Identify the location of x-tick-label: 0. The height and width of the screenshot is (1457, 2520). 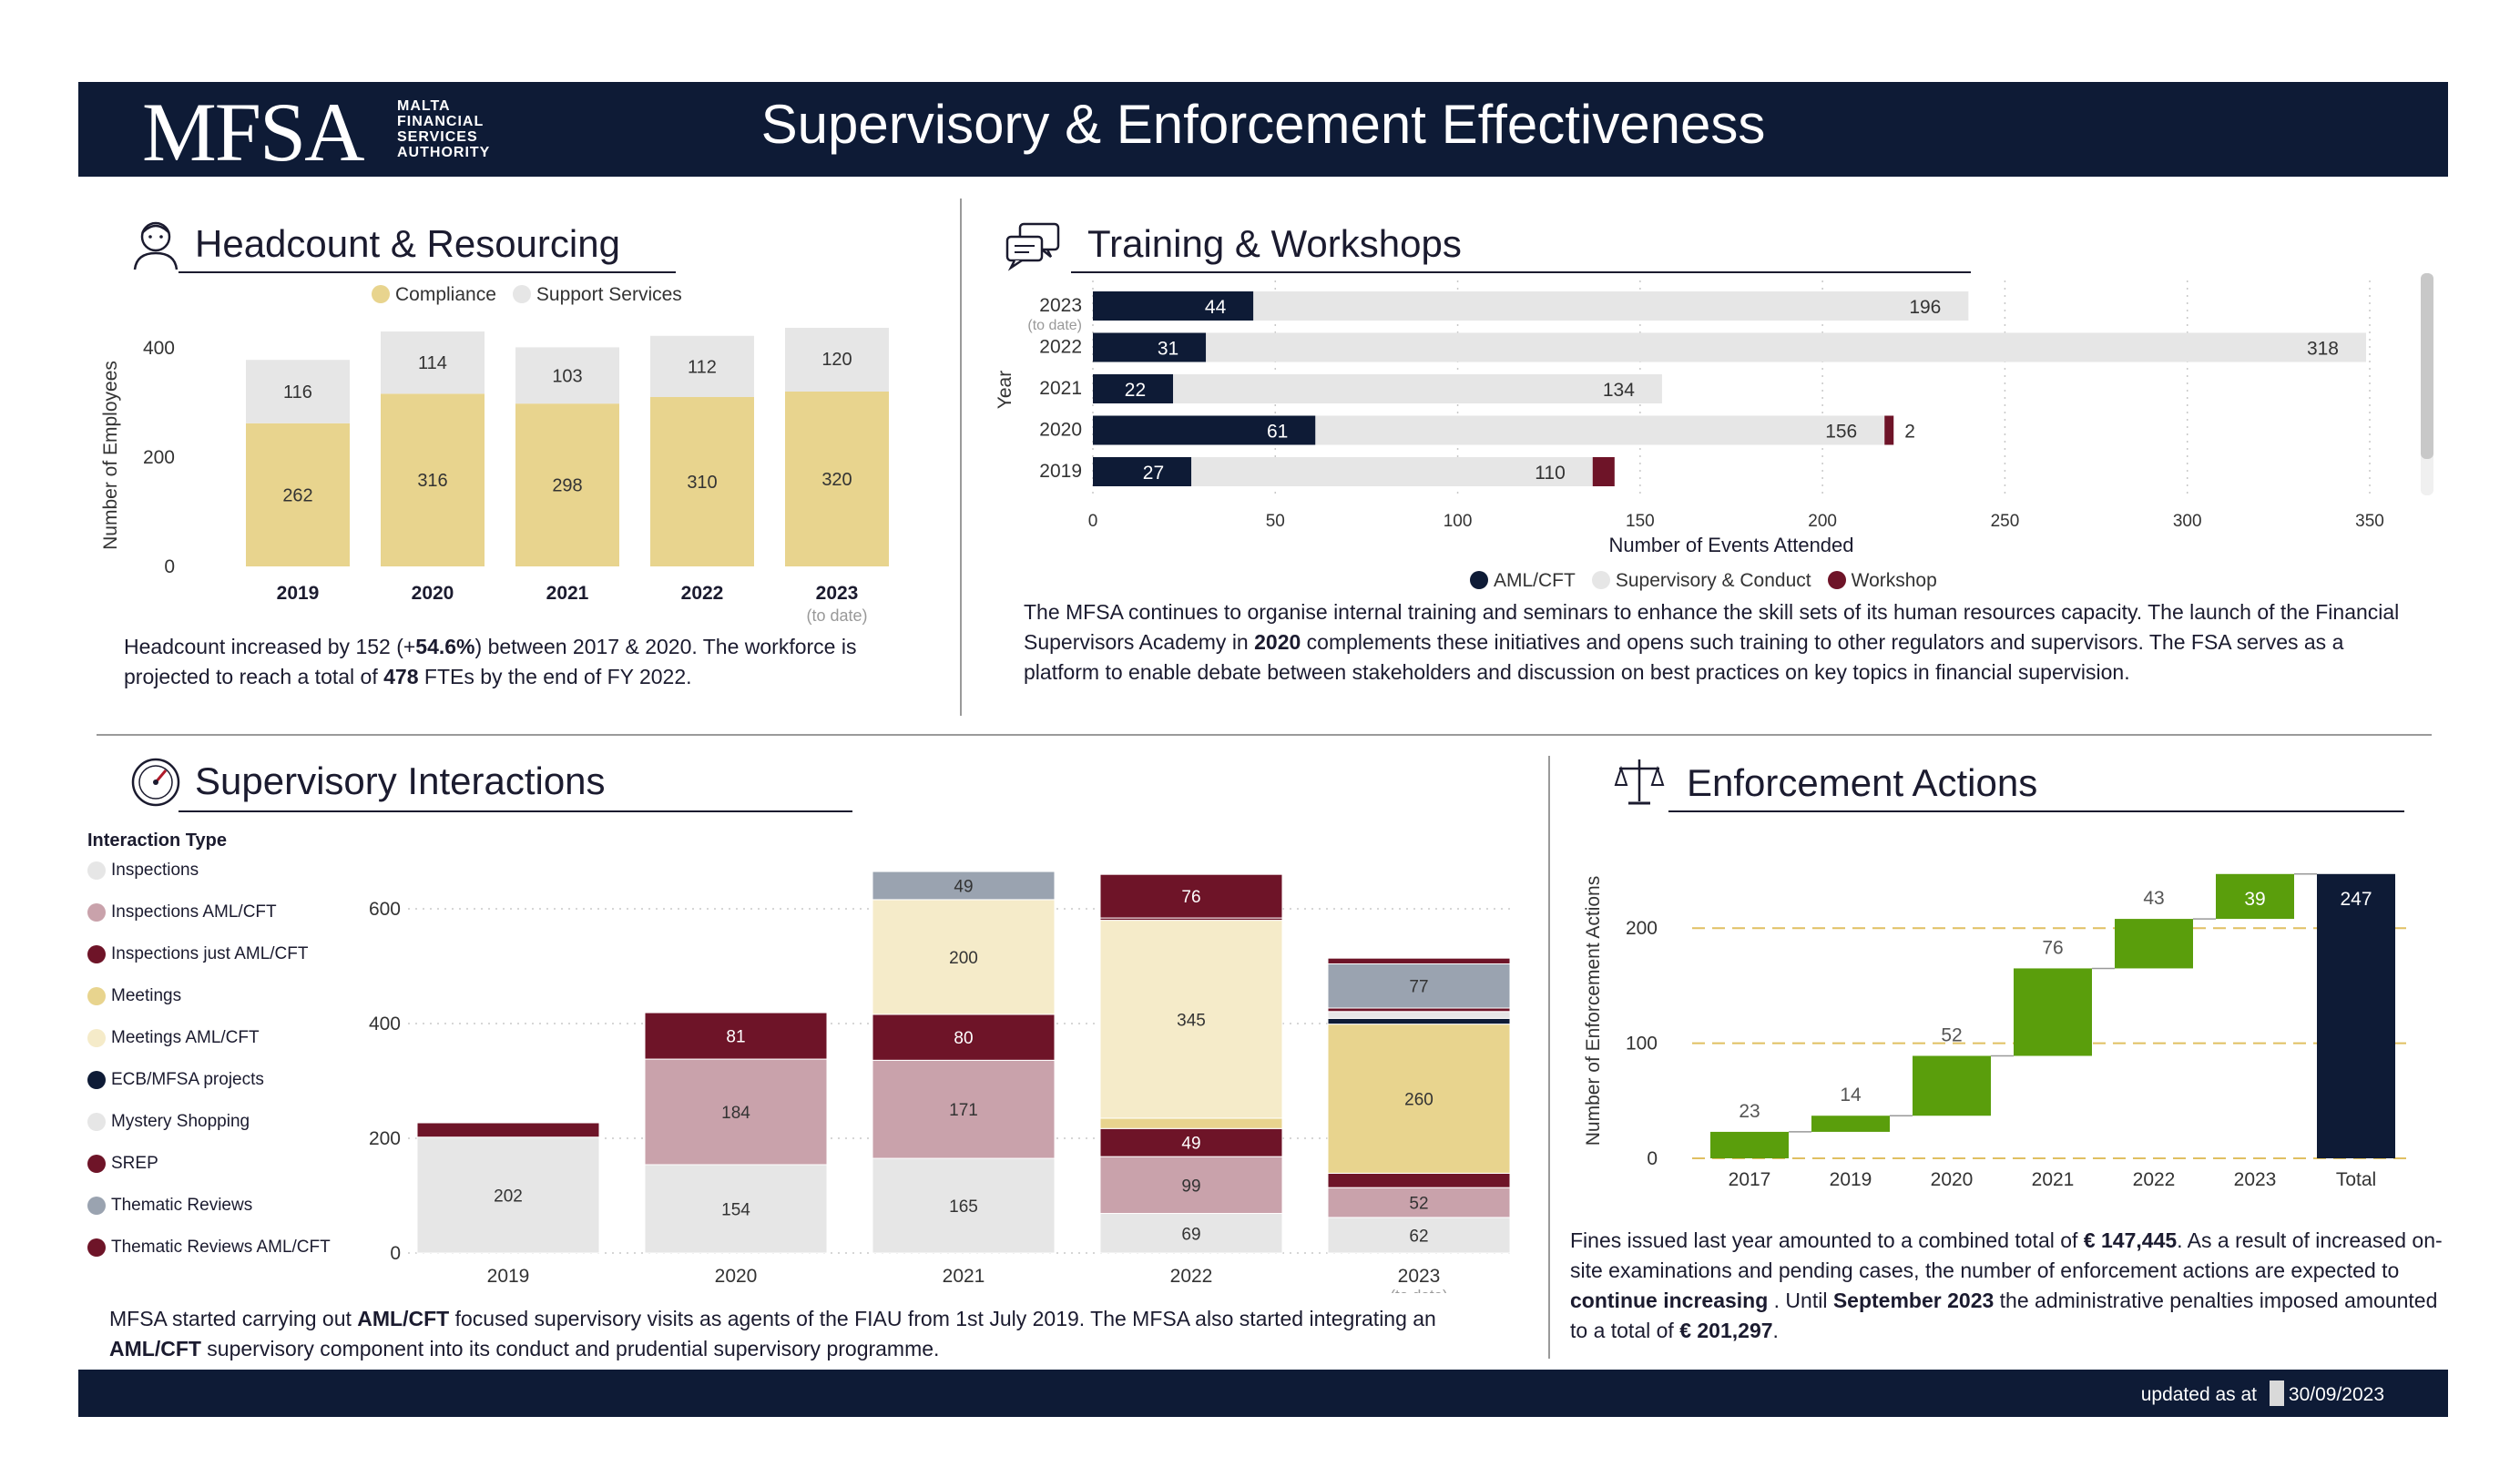
(1093, 521).